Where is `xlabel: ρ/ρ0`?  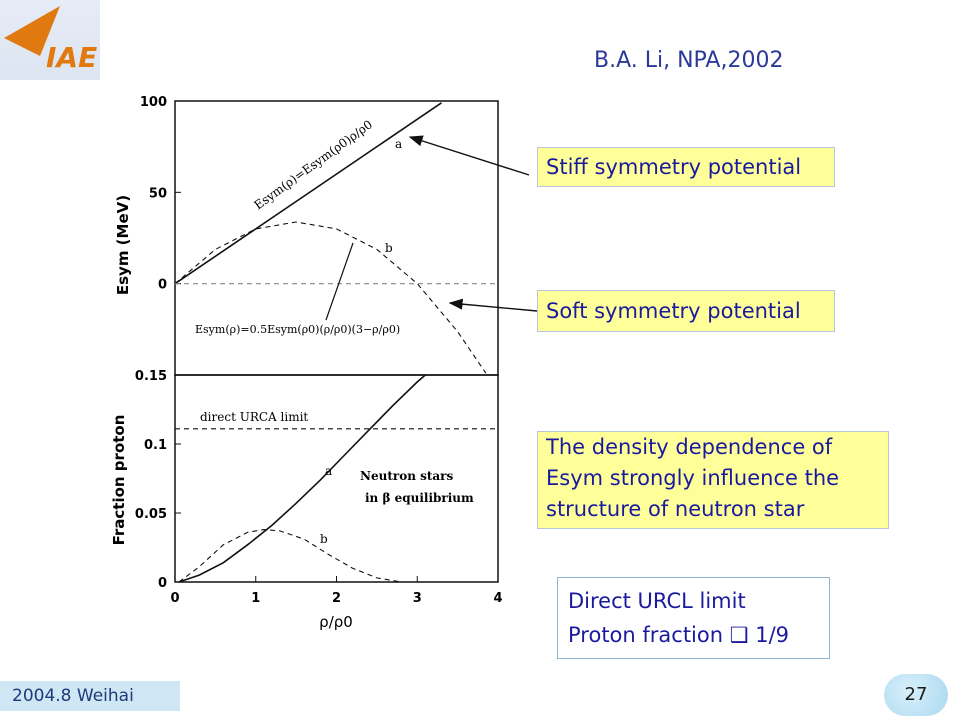 xlabel: ρ/ρ0 is located at coordinates (336, 622).